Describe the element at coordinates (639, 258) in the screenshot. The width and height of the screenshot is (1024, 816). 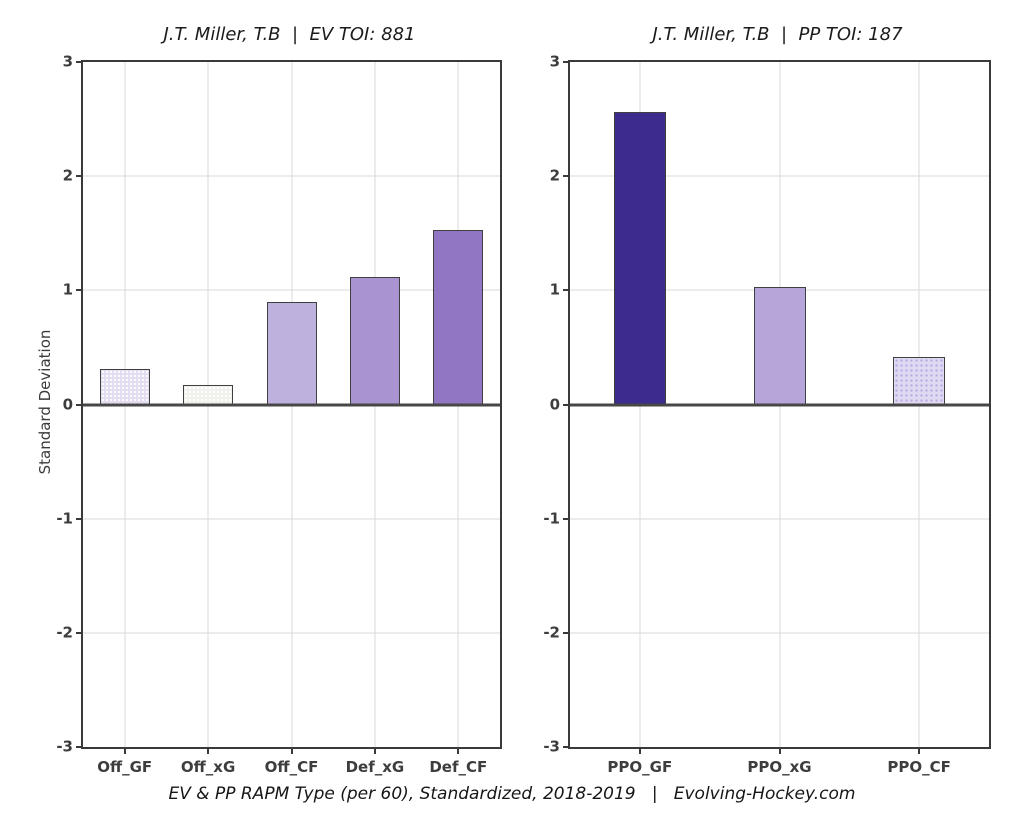
I see `bar-PPO_GF` at that location.